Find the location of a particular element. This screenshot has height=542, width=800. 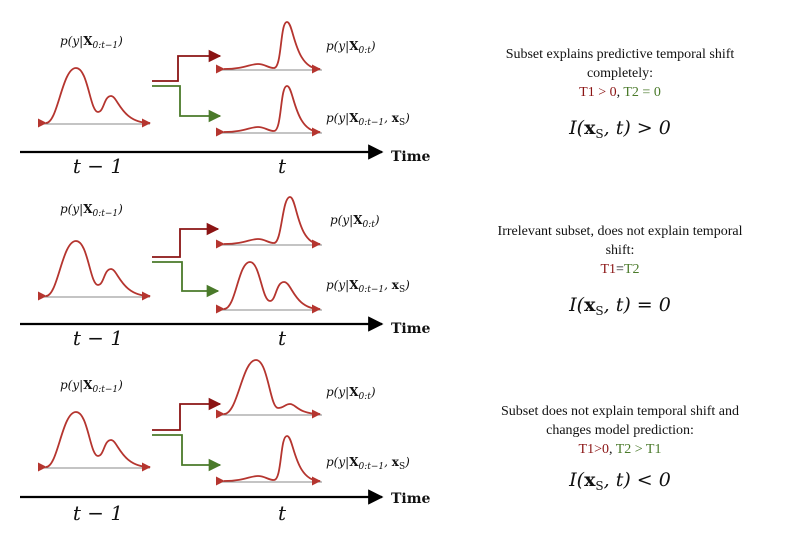

description-line-2: completely: is located at coordinates (620, 73).